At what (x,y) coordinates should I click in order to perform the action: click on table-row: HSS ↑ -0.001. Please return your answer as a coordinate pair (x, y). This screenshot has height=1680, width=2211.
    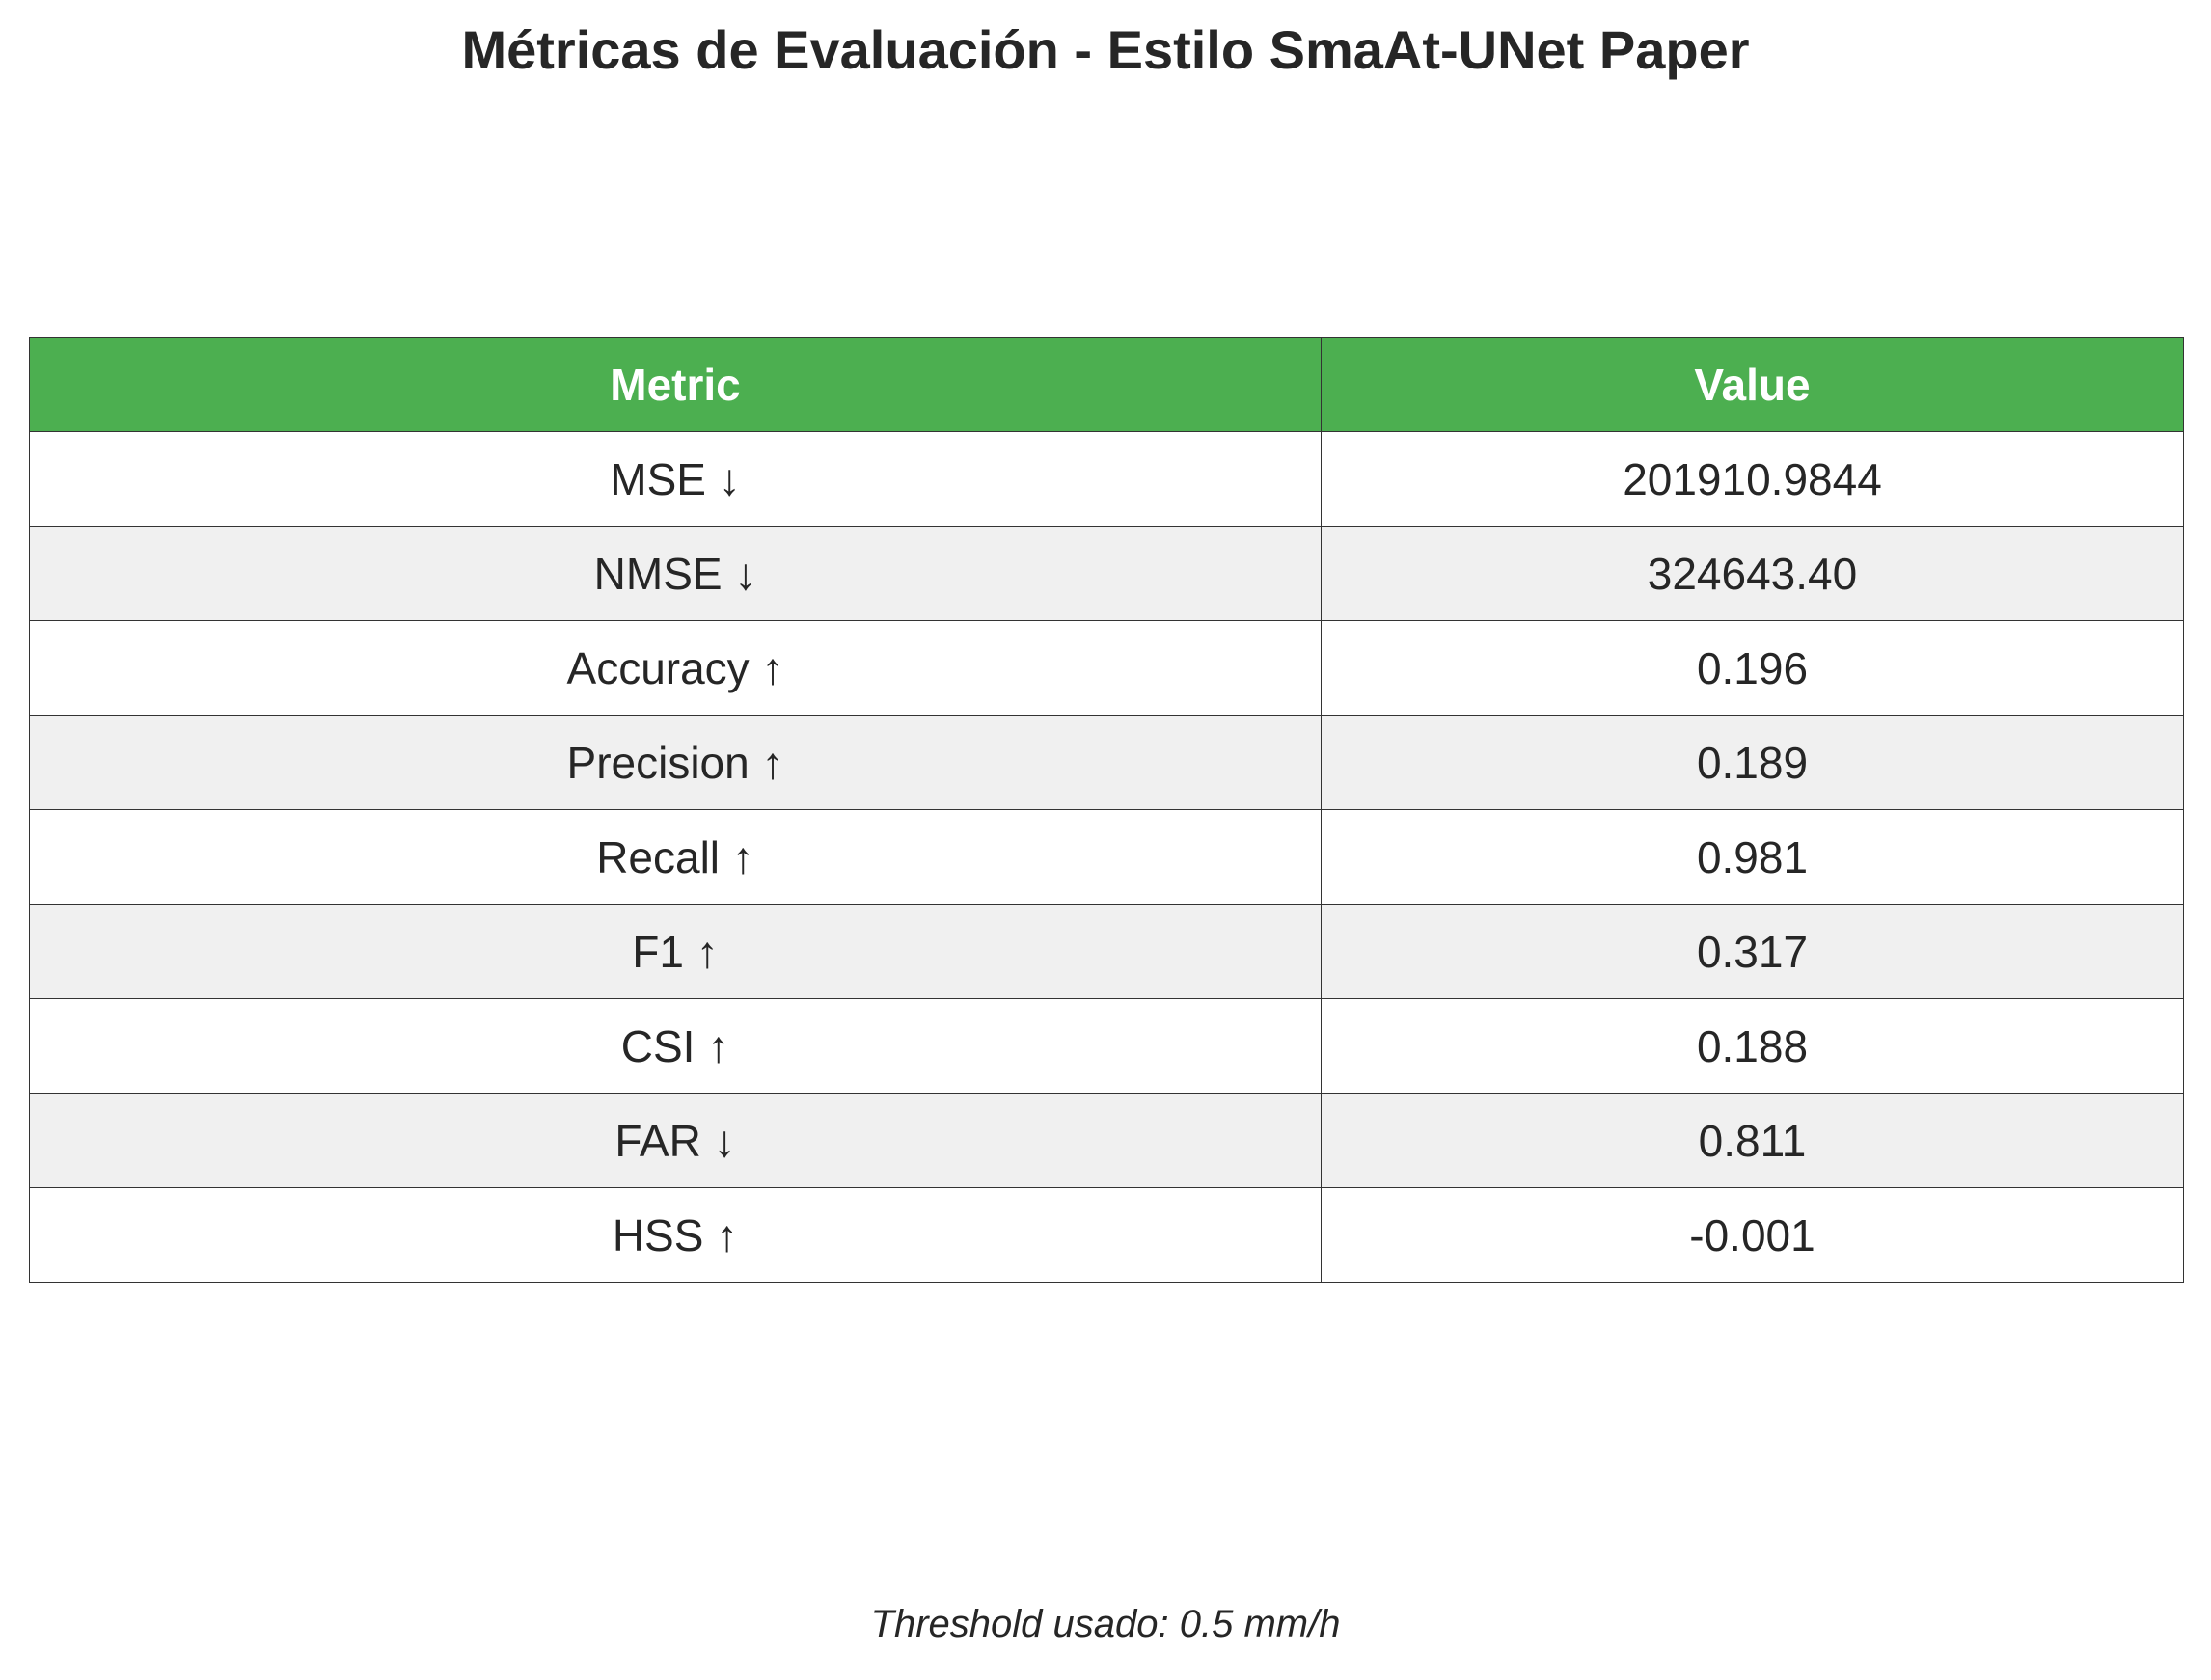
    Looking at the image, I should click on (1106, 1235).